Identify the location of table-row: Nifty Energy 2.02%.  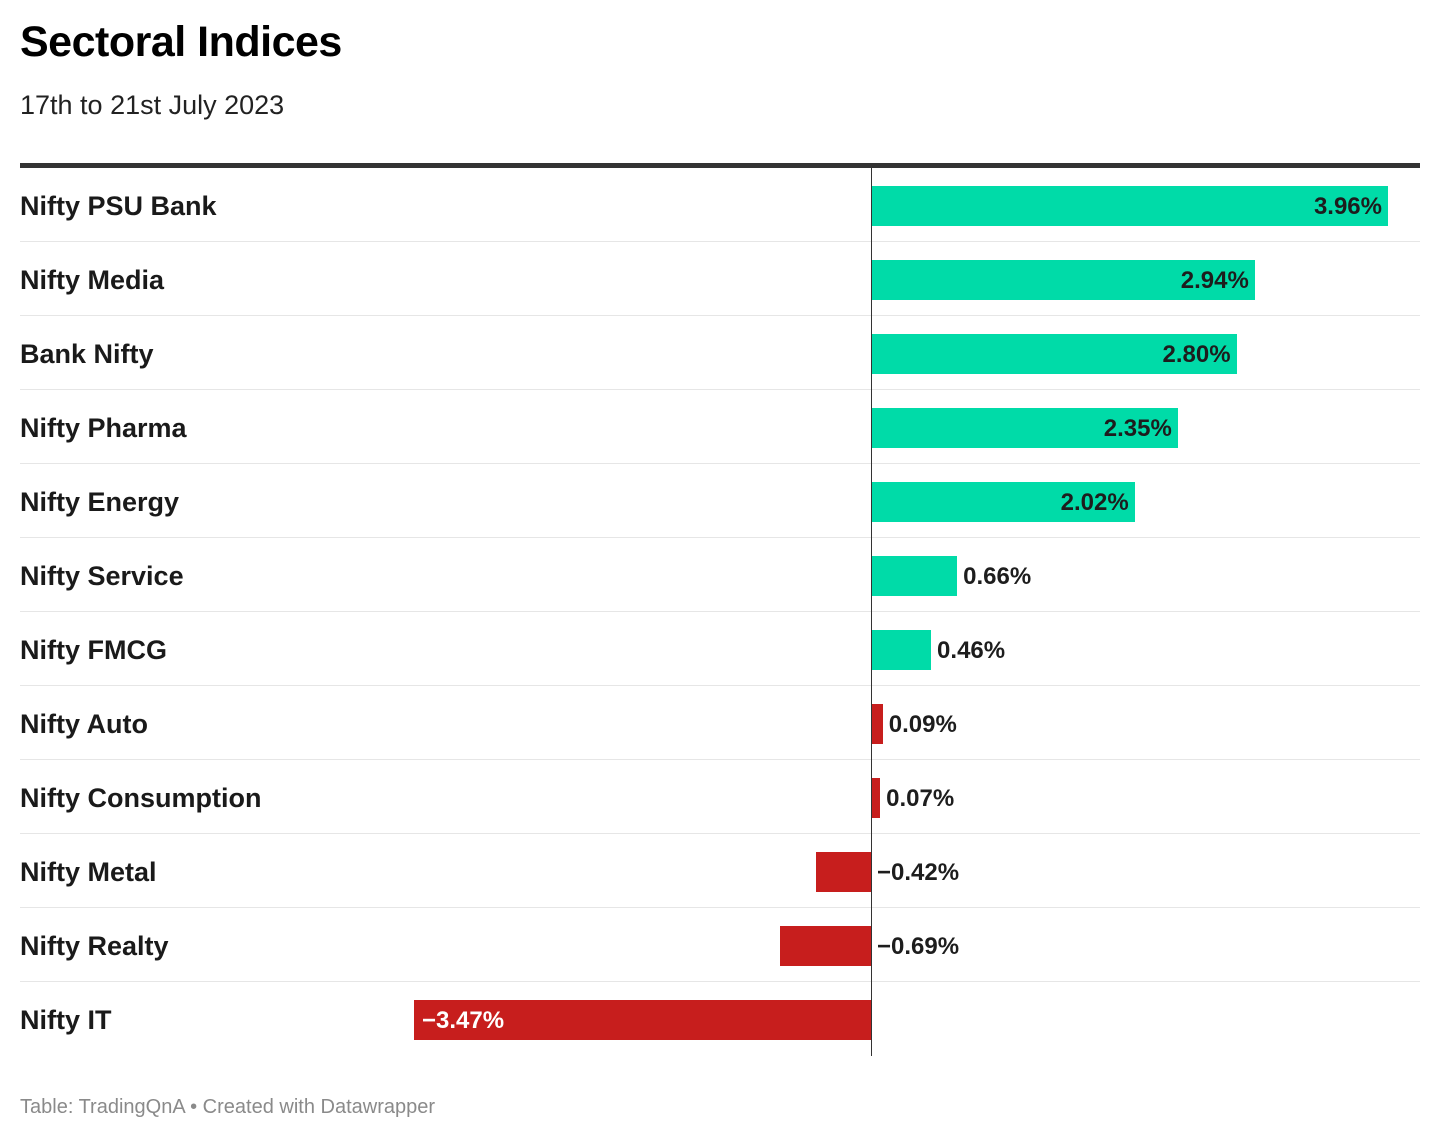
(720, 501).